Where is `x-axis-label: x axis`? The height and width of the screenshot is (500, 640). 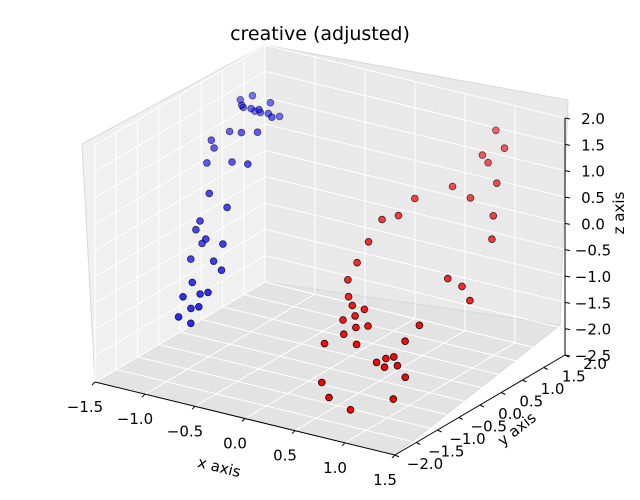 x-axis-label: x axis is located at coordinates (219, 467).